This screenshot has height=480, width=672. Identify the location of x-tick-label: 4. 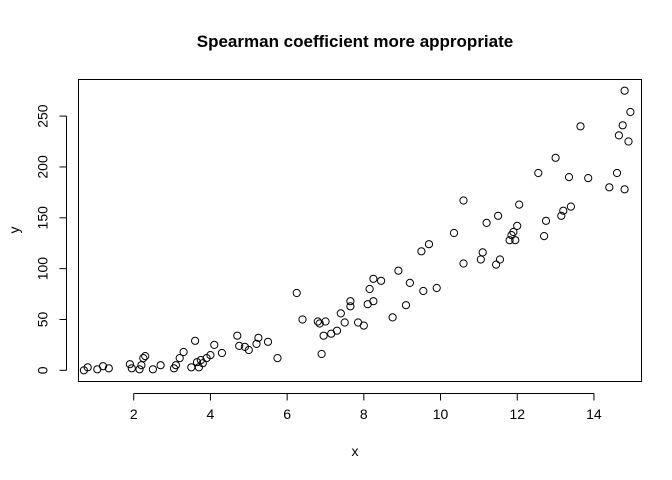
(211, 414).